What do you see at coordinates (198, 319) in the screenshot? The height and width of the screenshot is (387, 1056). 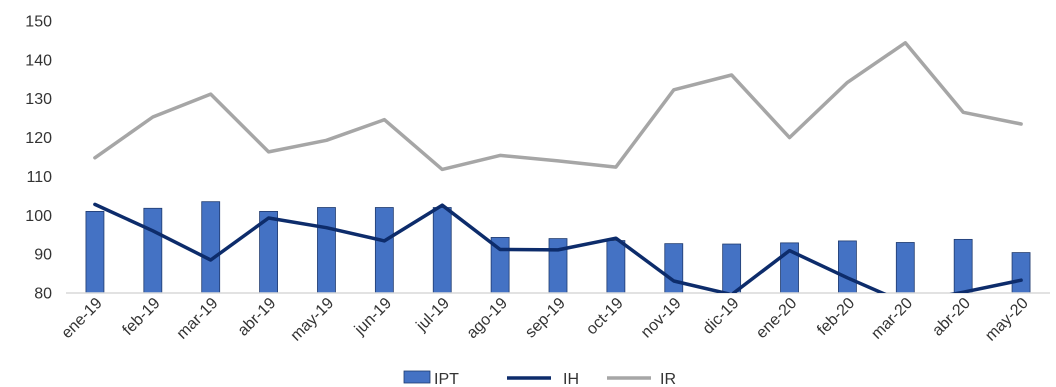 I see `x-tick-label: mar-19` at bounding box center [198, 319].